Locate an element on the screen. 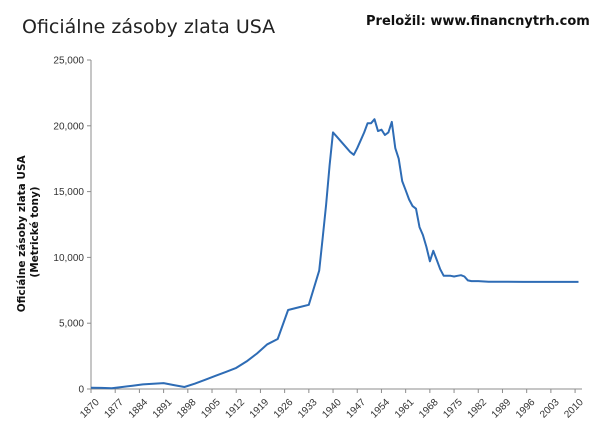  y-tick-label: 10,000 is located at coordinates (68, 258).